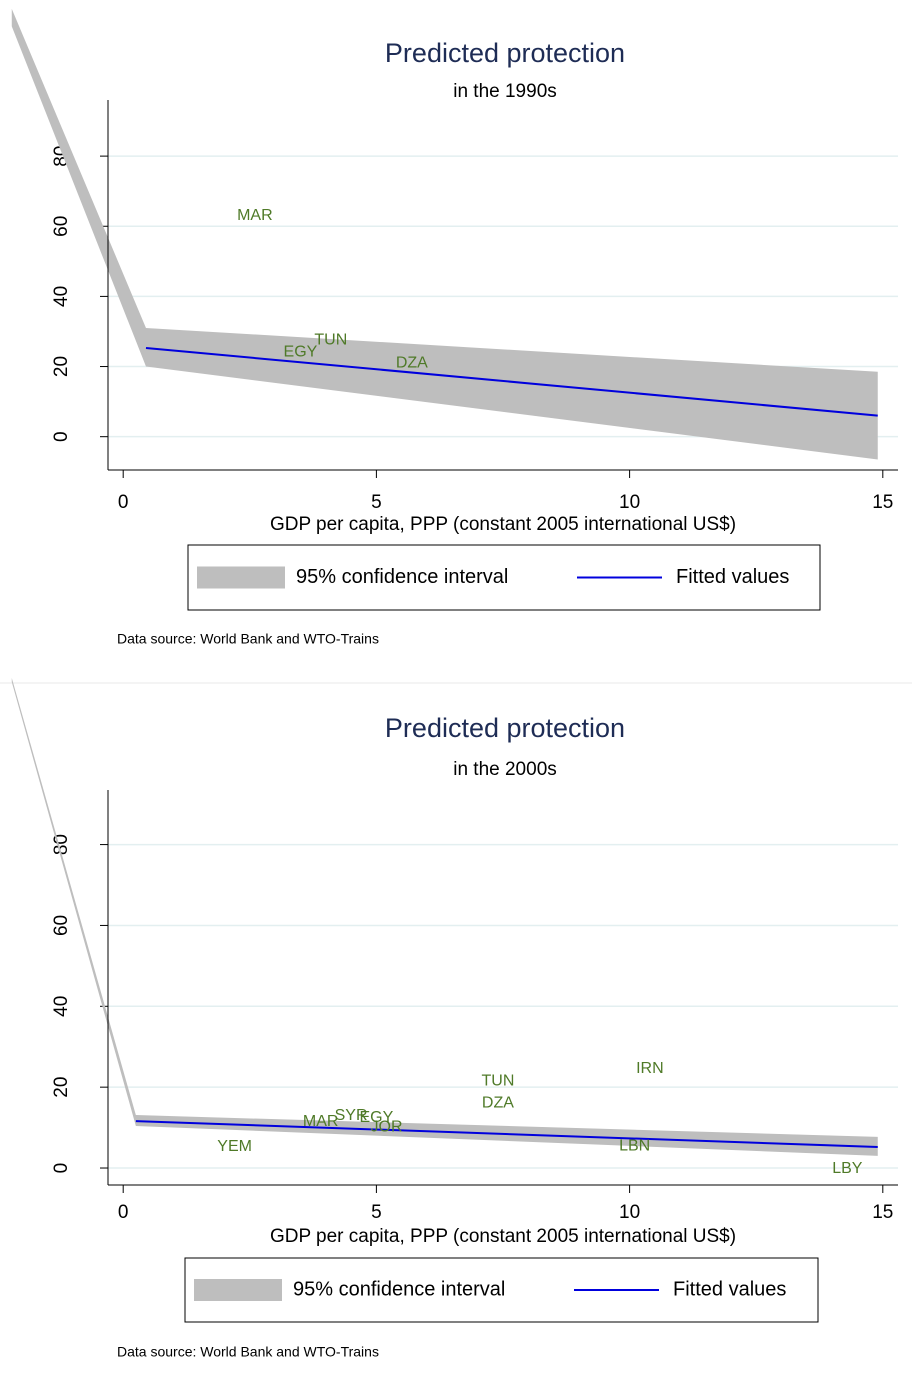 This screenshot has height=1385, width=912. Describe the element at coordinates (505, 769) in the screenshot. I see `chart-subtitle: in the 2000s` at that location.